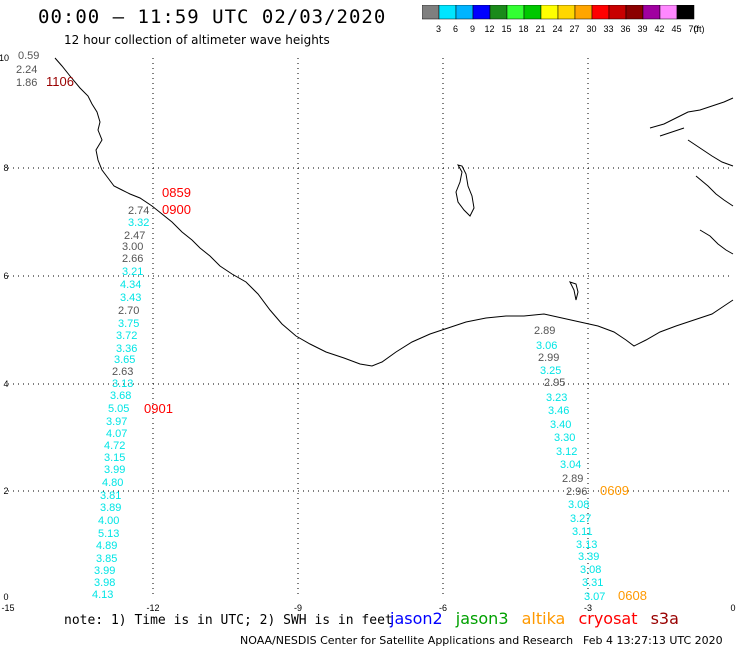  I want to click on legend-jason2: jason2, so click(416, 618).